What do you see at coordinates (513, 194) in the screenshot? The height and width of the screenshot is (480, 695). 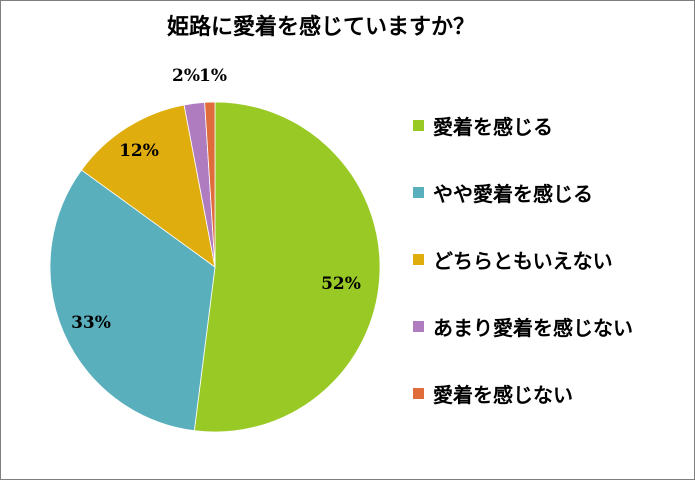 I see `legend-label: やや愛着を感じる` at bounding box center [513, 194].